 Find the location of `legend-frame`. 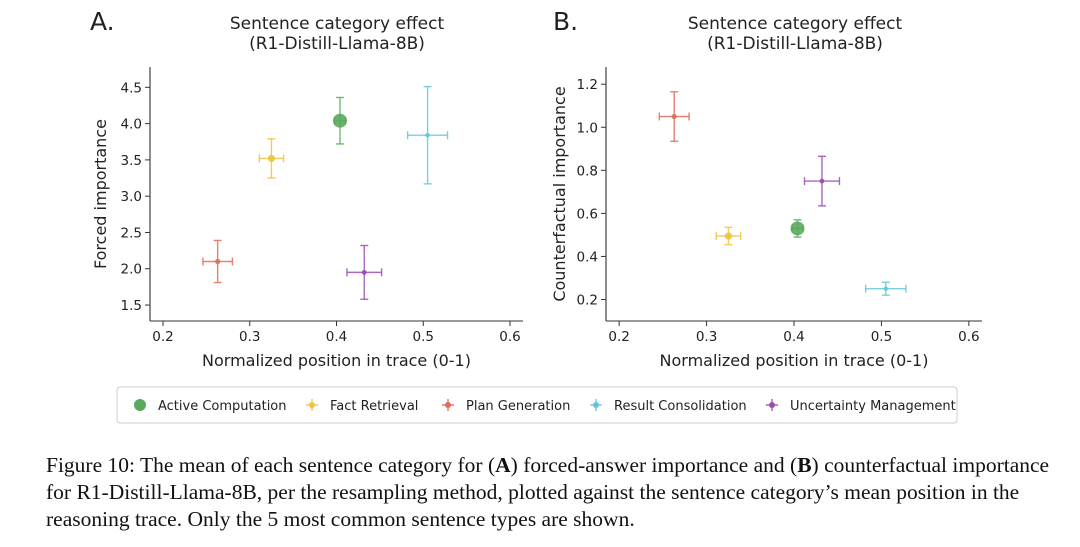

legend-frame is located at coordinates (537, 405).